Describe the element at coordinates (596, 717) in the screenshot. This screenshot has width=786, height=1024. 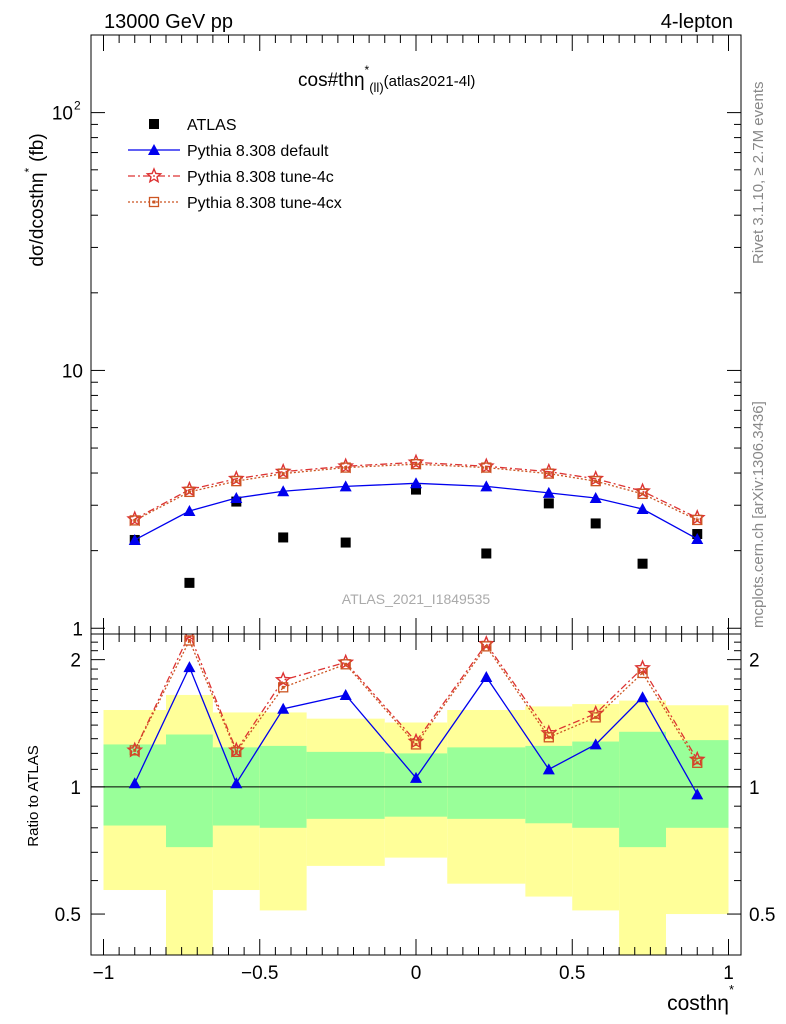
I see `ratio-point-pythia-8-308-tune-4cx-8-dot` at that location.